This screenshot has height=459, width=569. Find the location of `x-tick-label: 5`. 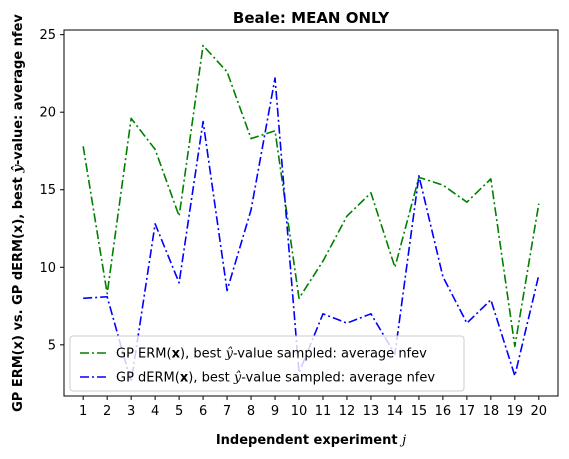

x-tick-label: 5 is located at coordinates (179, 411).